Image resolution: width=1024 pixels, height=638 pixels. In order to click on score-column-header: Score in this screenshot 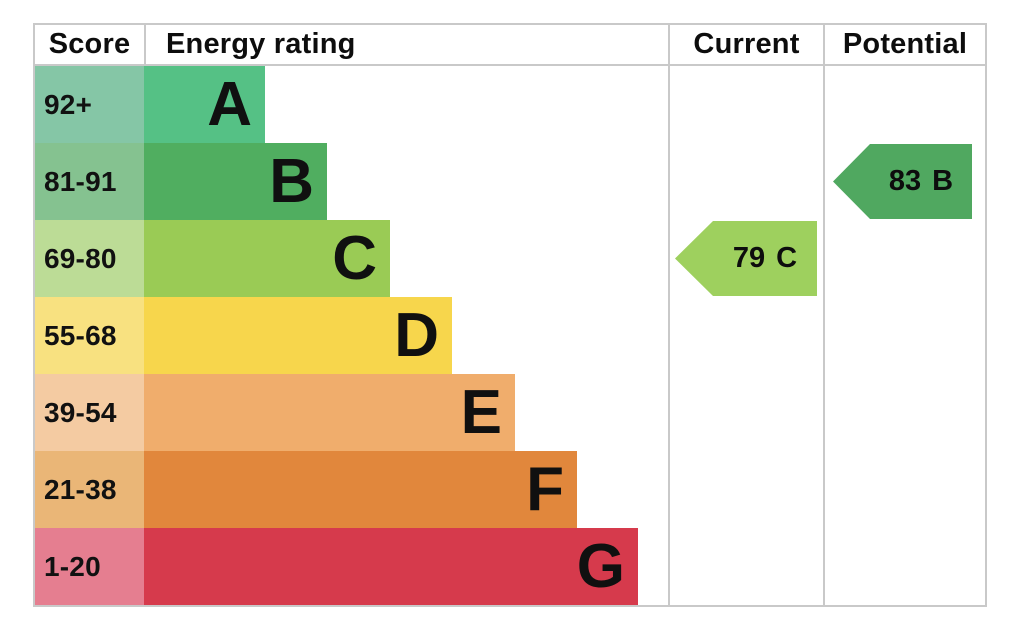, I will do `click(89, 44)`.